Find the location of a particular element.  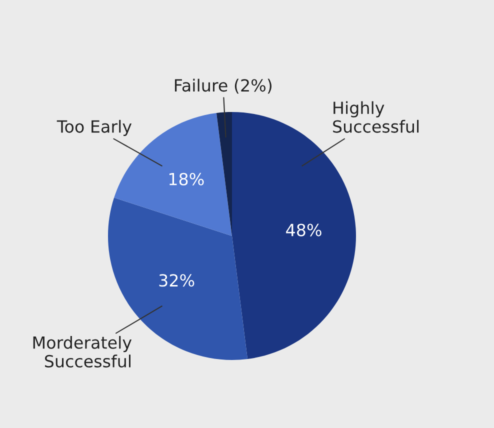

slice-label: Highly Successful is located at coordinates (376, 117).